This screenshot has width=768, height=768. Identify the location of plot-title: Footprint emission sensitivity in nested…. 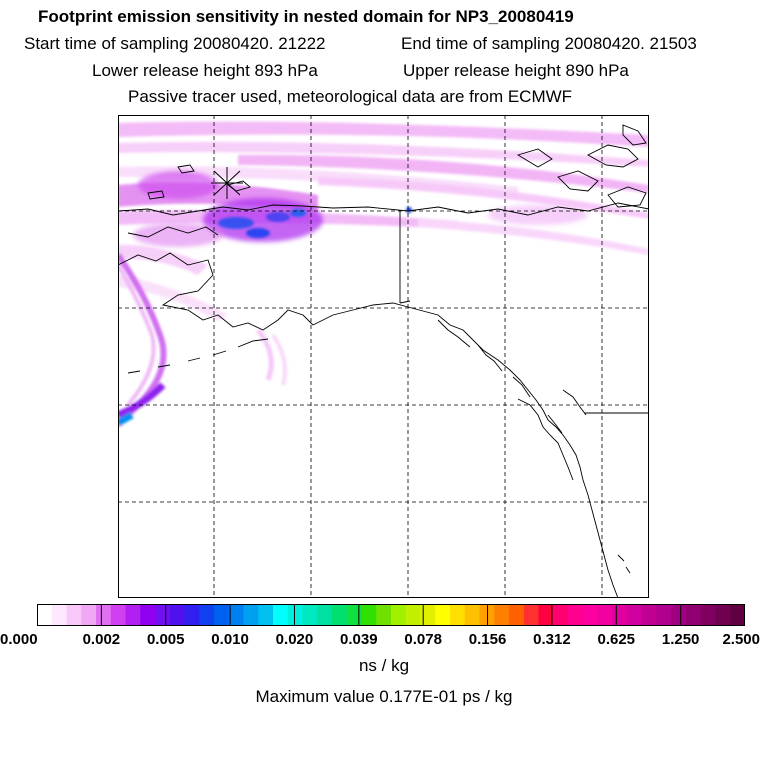
(306, 16).